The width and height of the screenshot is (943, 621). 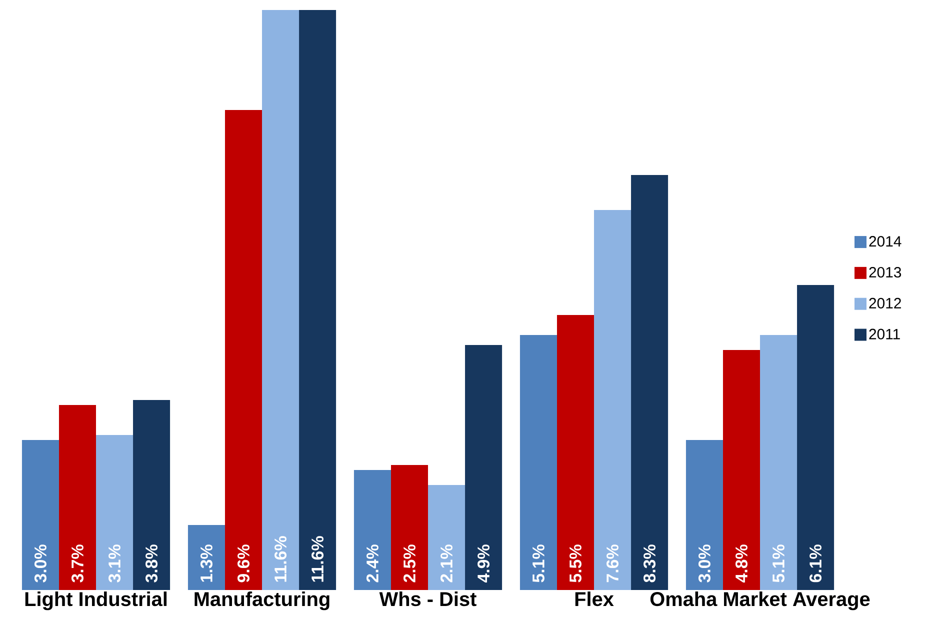 I want to click on legend-label: 2011, so click(x=884, y=334).